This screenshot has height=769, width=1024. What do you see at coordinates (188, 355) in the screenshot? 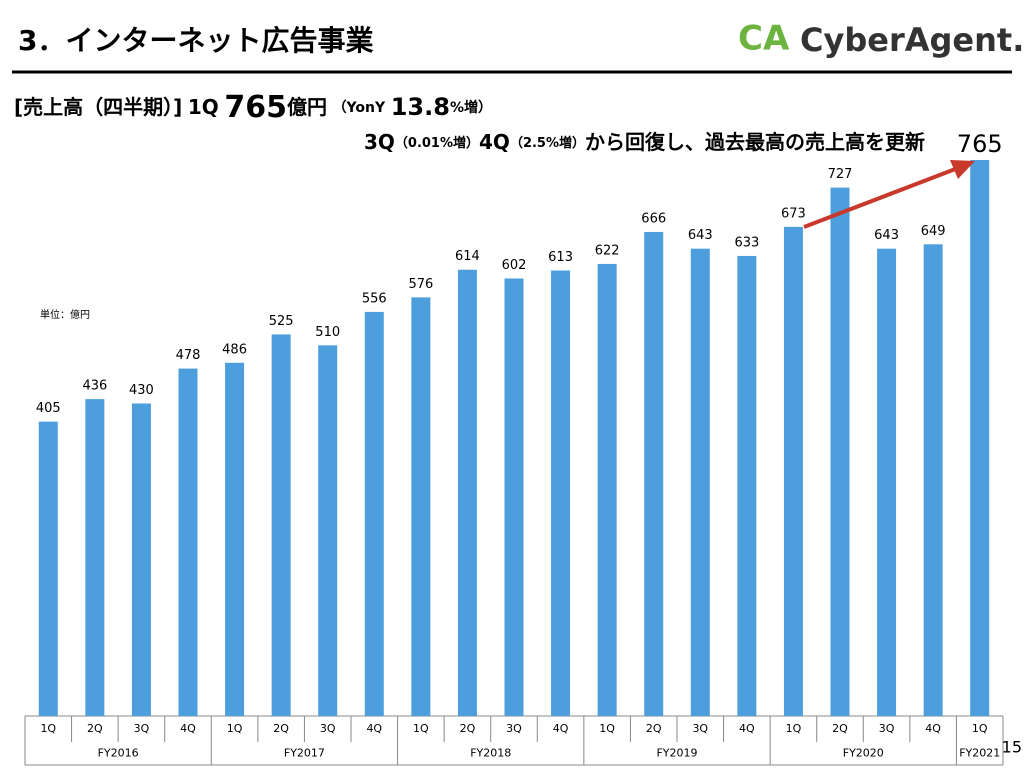
I see `data-label: 478` at bounding box center [188, 355].